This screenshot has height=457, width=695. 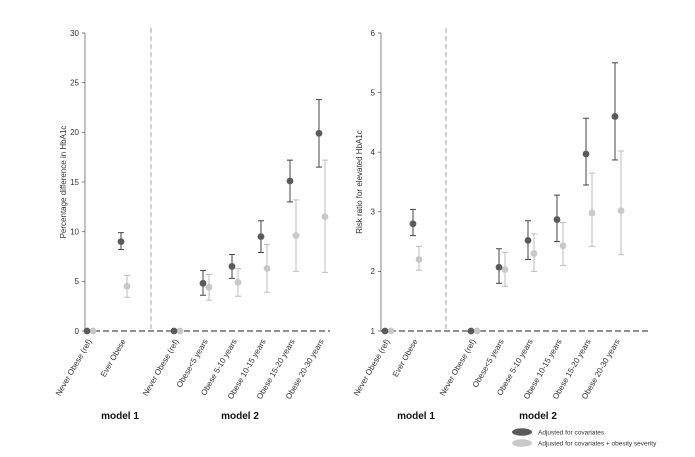 What do you see at coordinates (522, 432) in the screenshot?
I see `legend-marker-adjusted` at bounding box center [522, 432].